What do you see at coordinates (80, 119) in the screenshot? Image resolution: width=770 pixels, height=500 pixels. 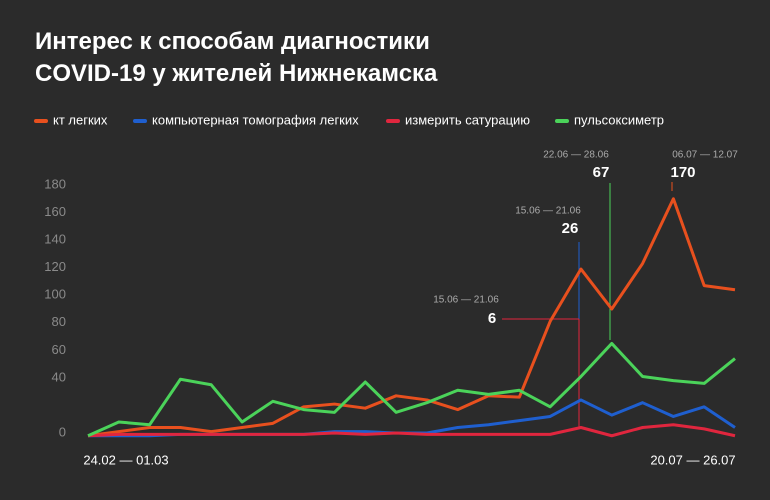 I see `legend-label: кт легких` at bounding box center [80, 119].